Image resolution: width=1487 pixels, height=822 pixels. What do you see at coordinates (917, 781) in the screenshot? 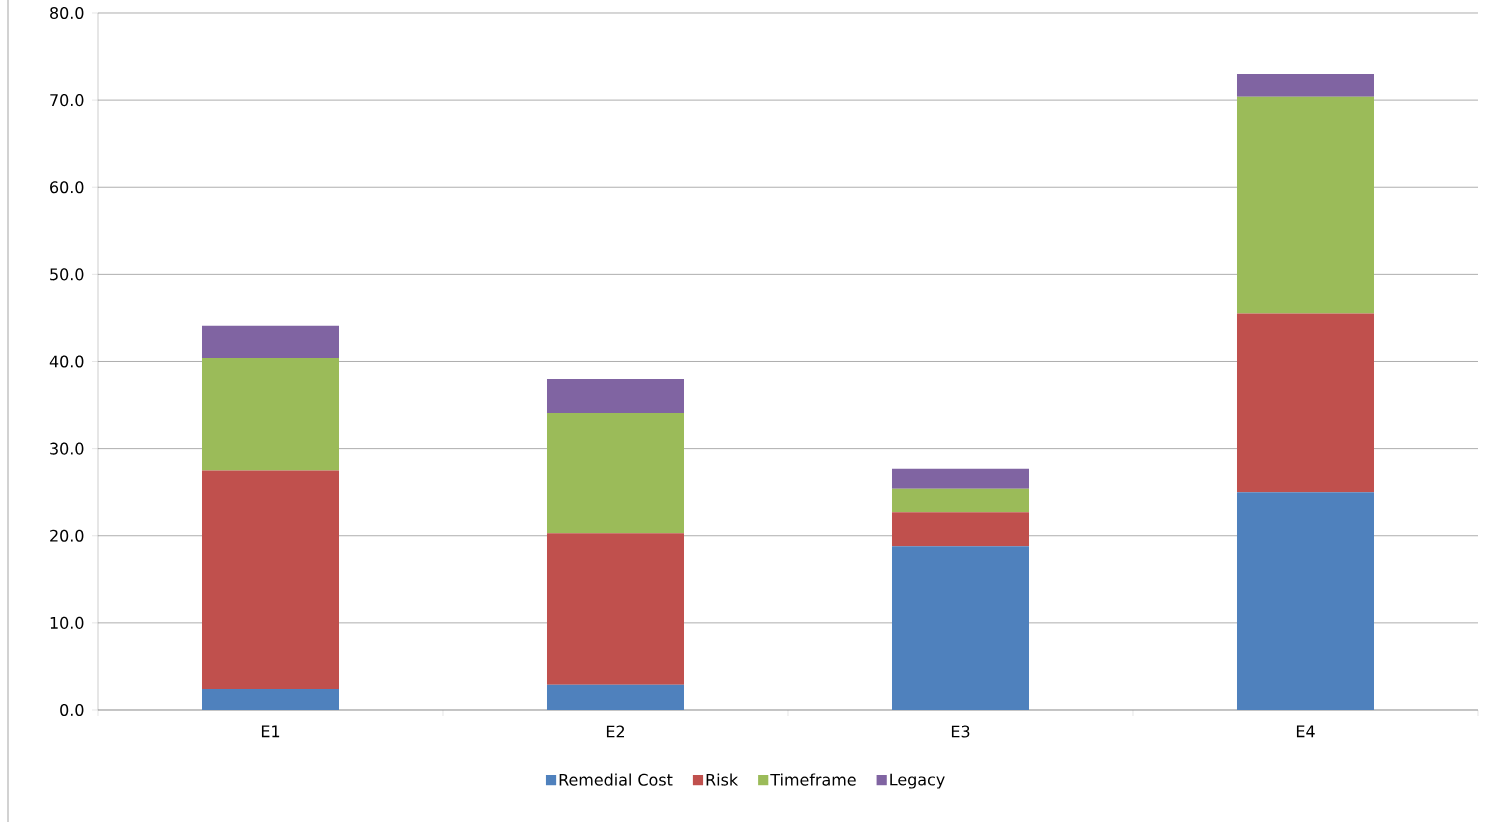
I see `legend-label: Legacy` at bounding box center [917, 781].